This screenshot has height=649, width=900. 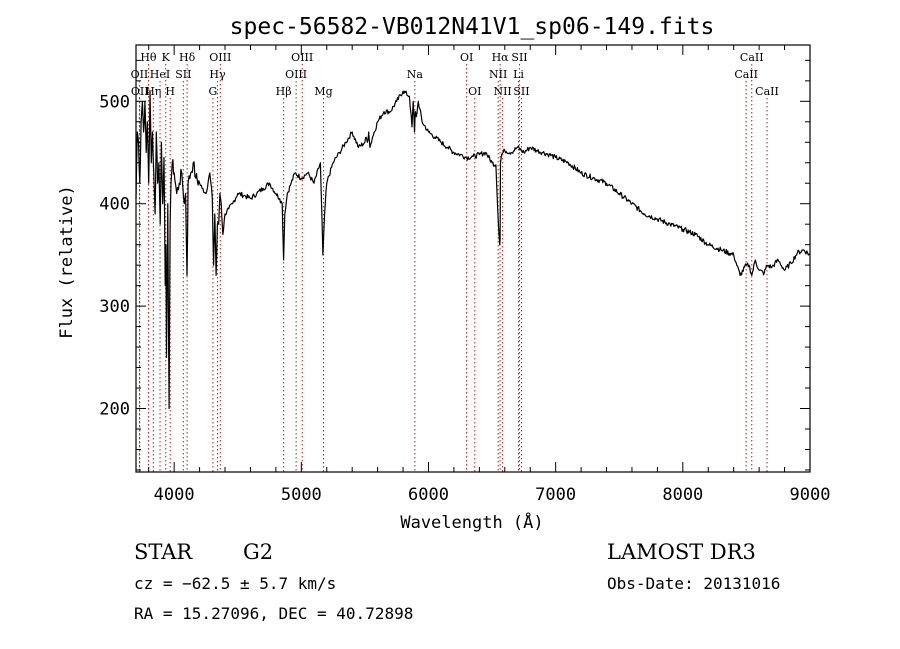 What do you see at coordinates (284, 91) in the screenshot?
I see `line-marker-label-12: Hβ` at bounding box center [284, 91].